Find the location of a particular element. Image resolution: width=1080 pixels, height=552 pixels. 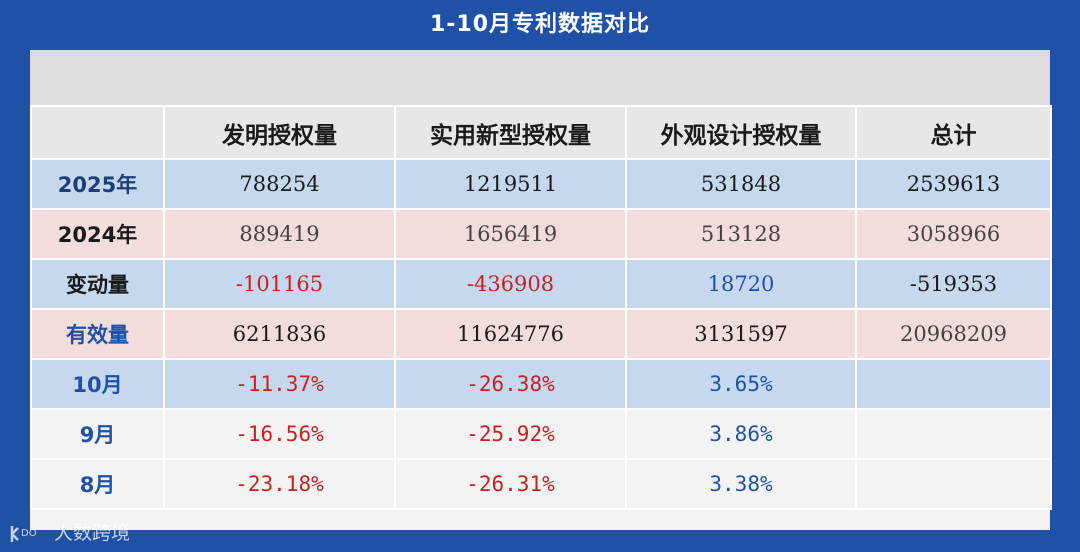

table-cell: 788254 is located at coordinates (279, 184).